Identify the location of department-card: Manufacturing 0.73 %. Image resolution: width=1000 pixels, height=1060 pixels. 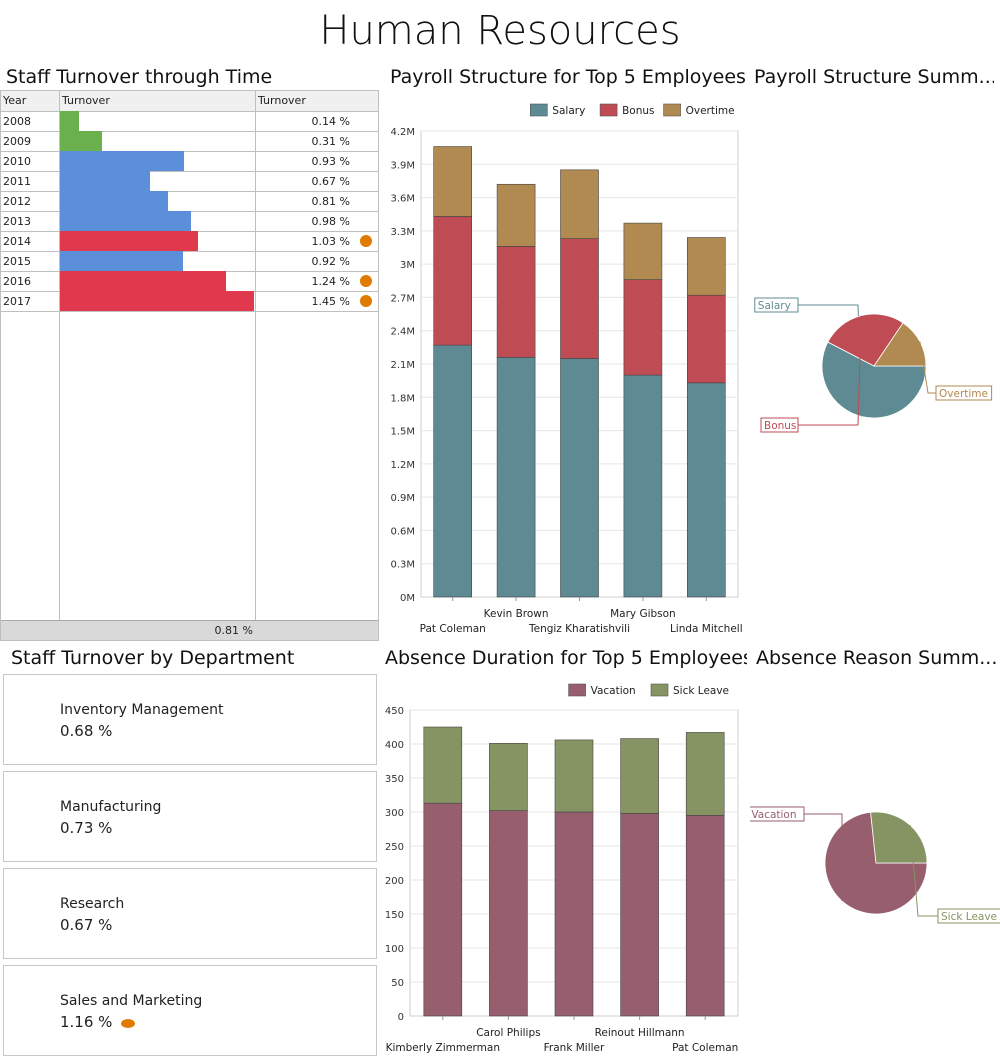
(190, 816).